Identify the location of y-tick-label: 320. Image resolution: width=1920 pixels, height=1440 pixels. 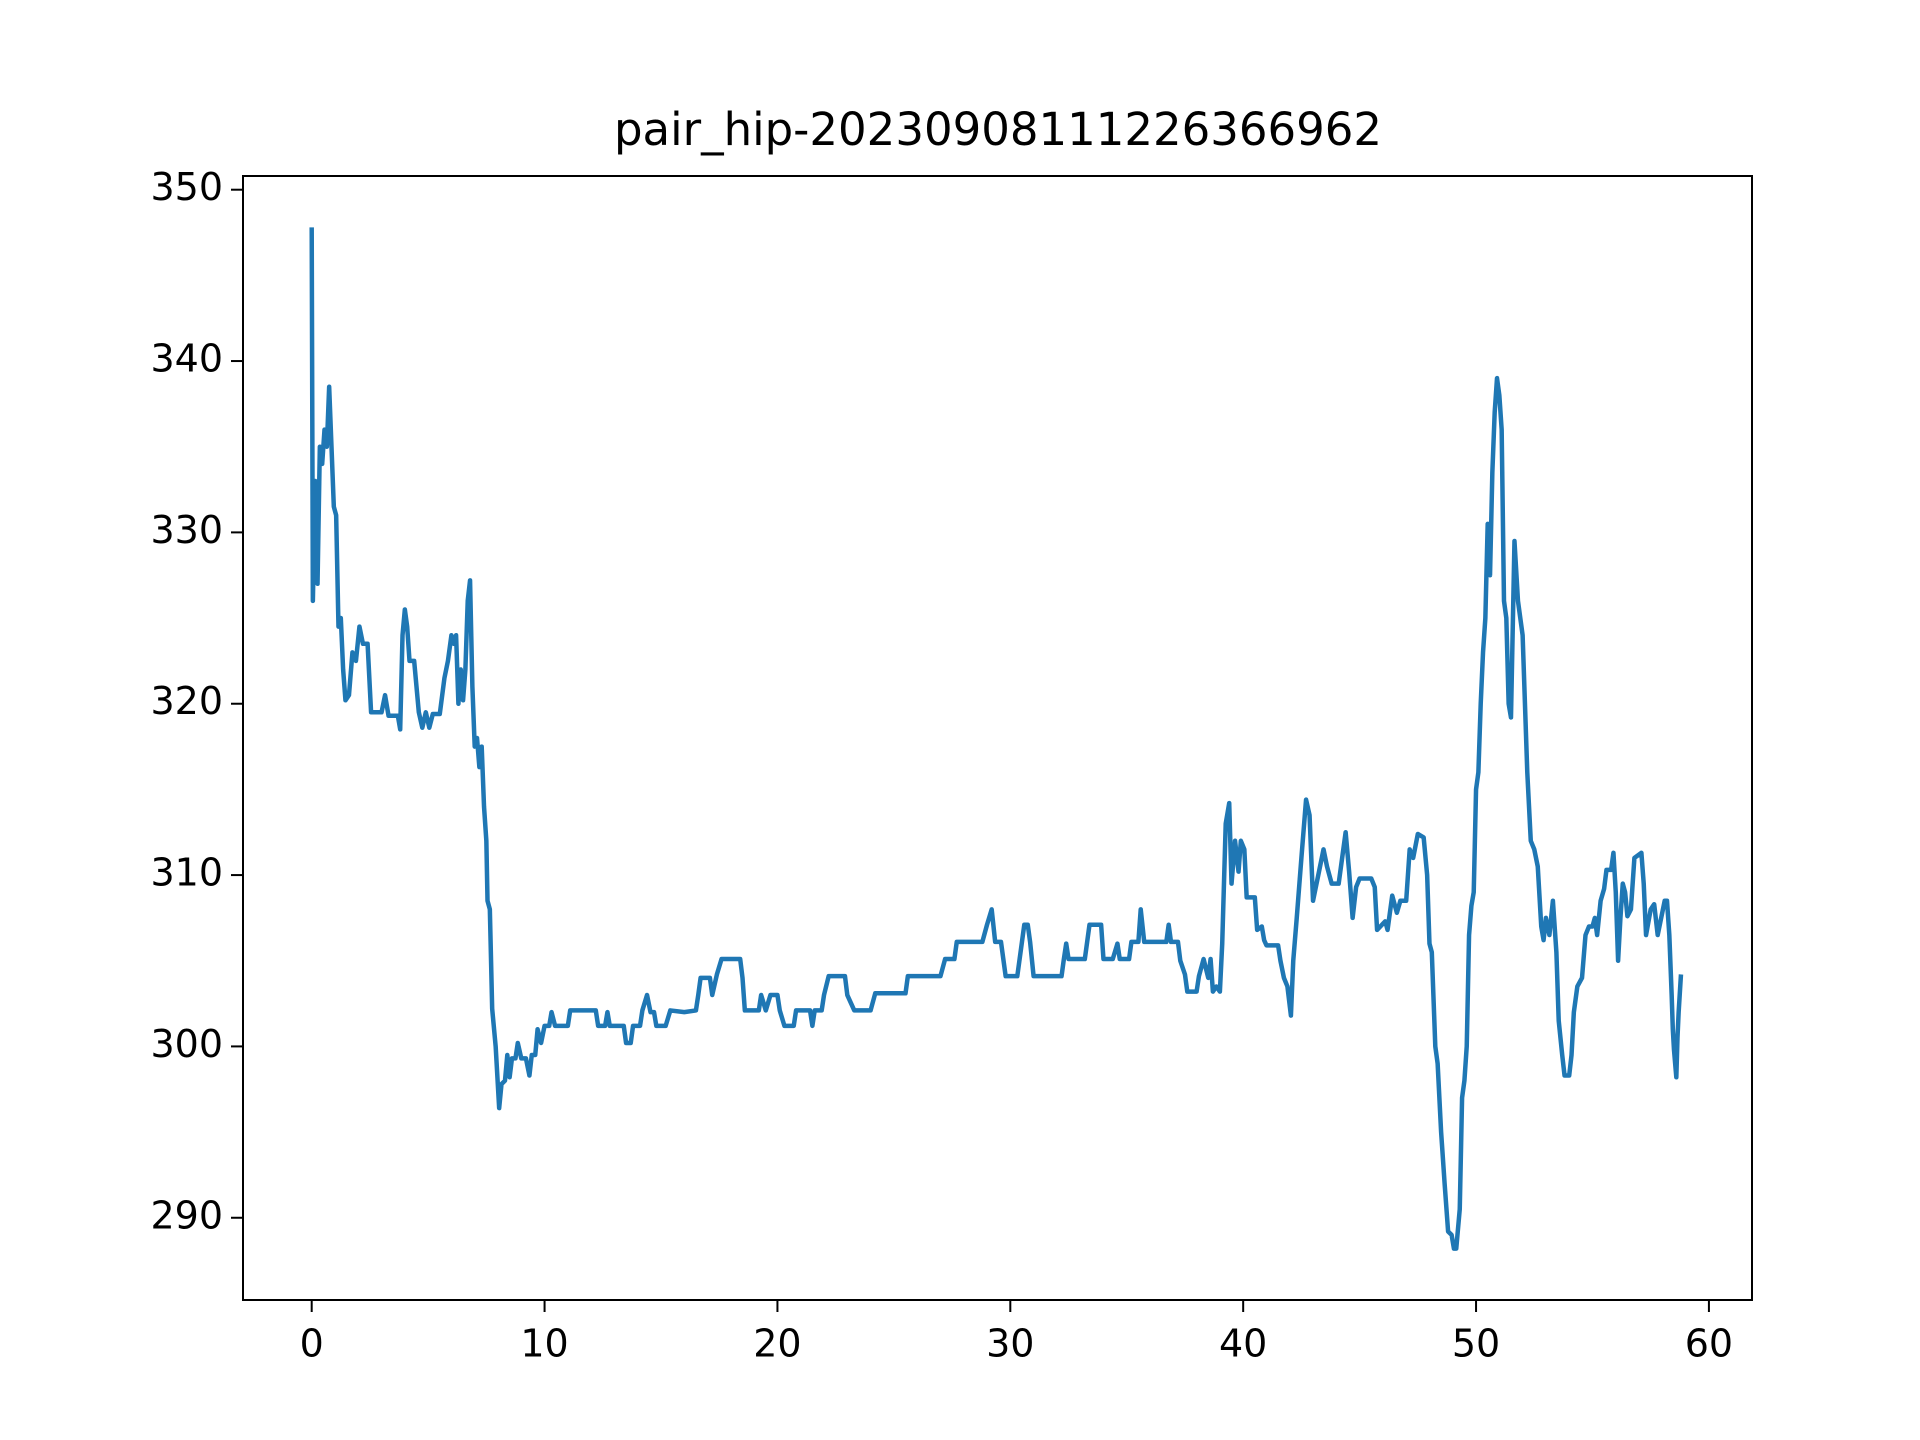
(186, 701).